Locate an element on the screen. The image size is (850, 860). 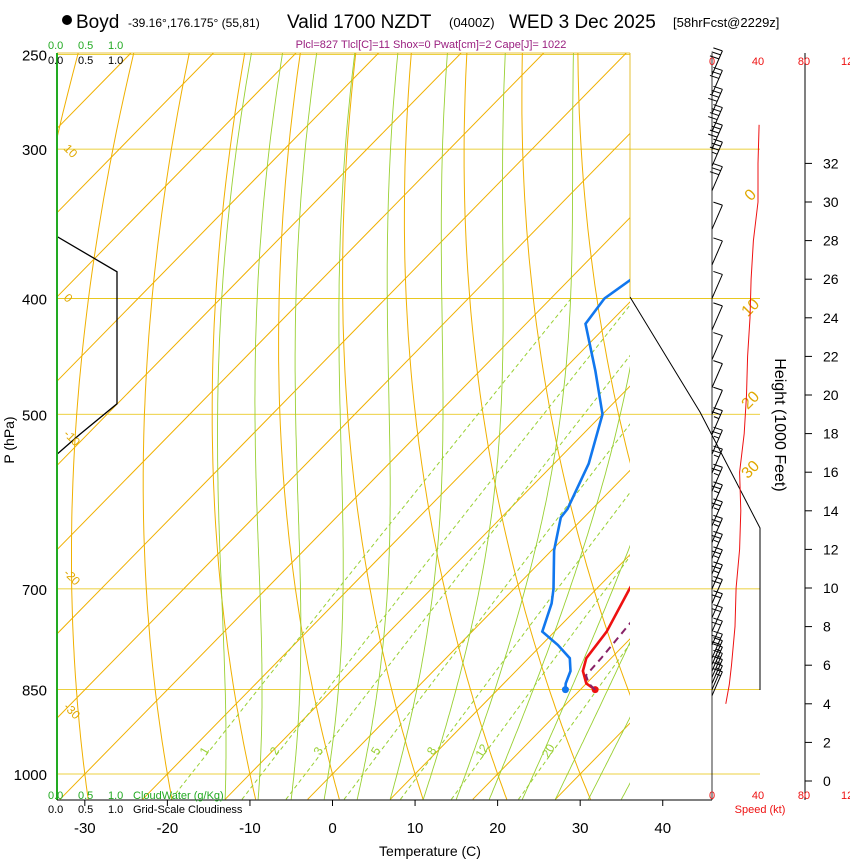
height-tick-label: 32 is located at coordinates (831, 163).